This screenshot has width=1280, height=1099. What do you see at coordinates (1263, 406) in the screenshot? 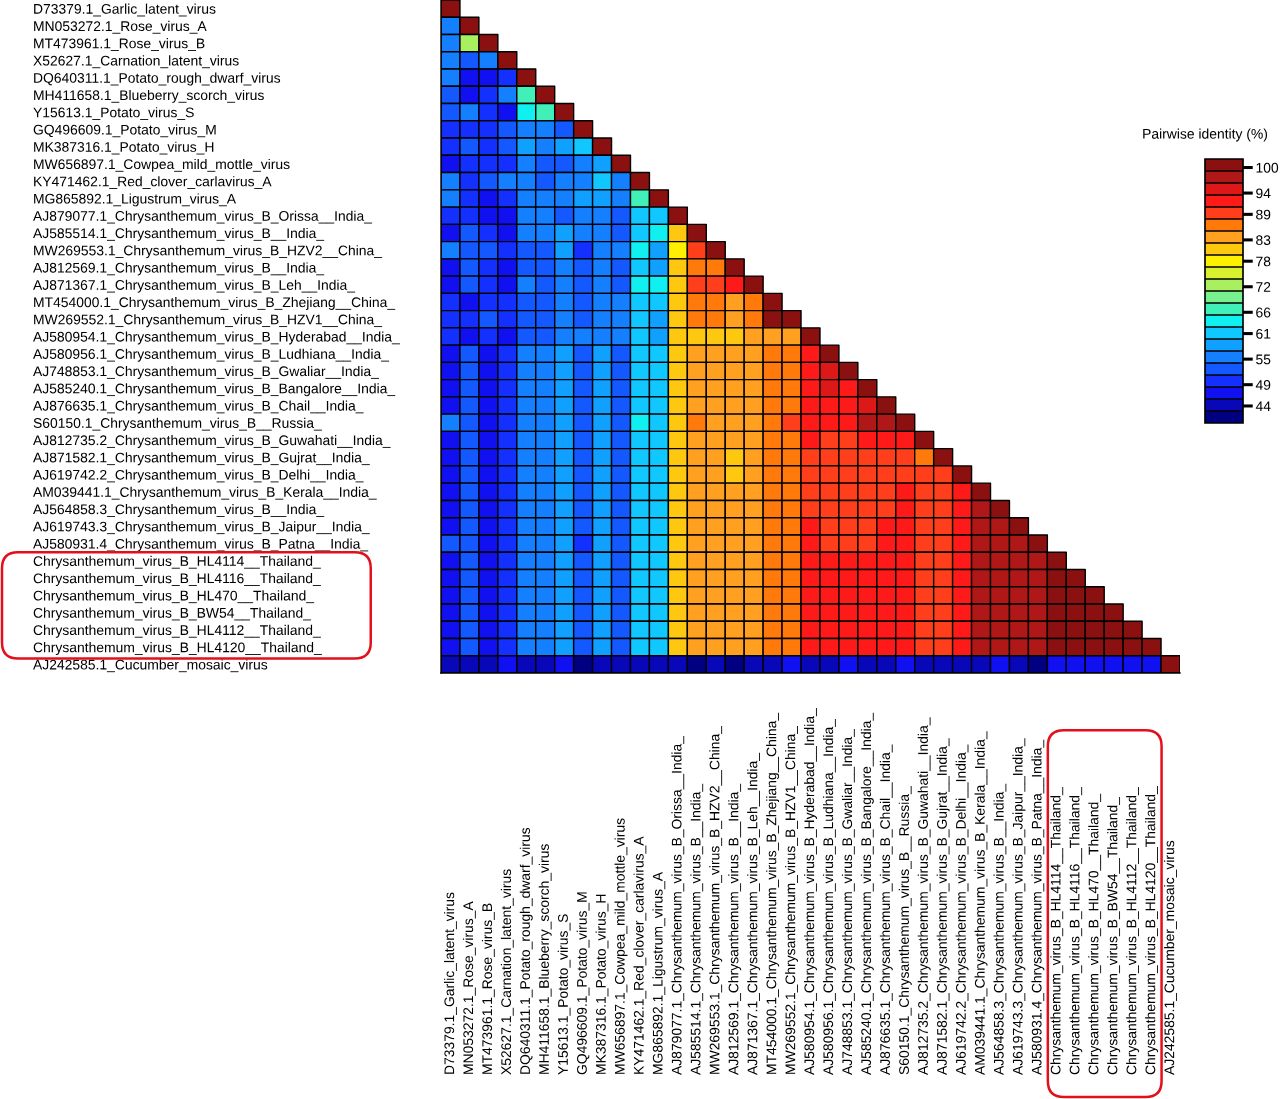
I see `color-bar-label: 44` at bounding box center [1263, 406].